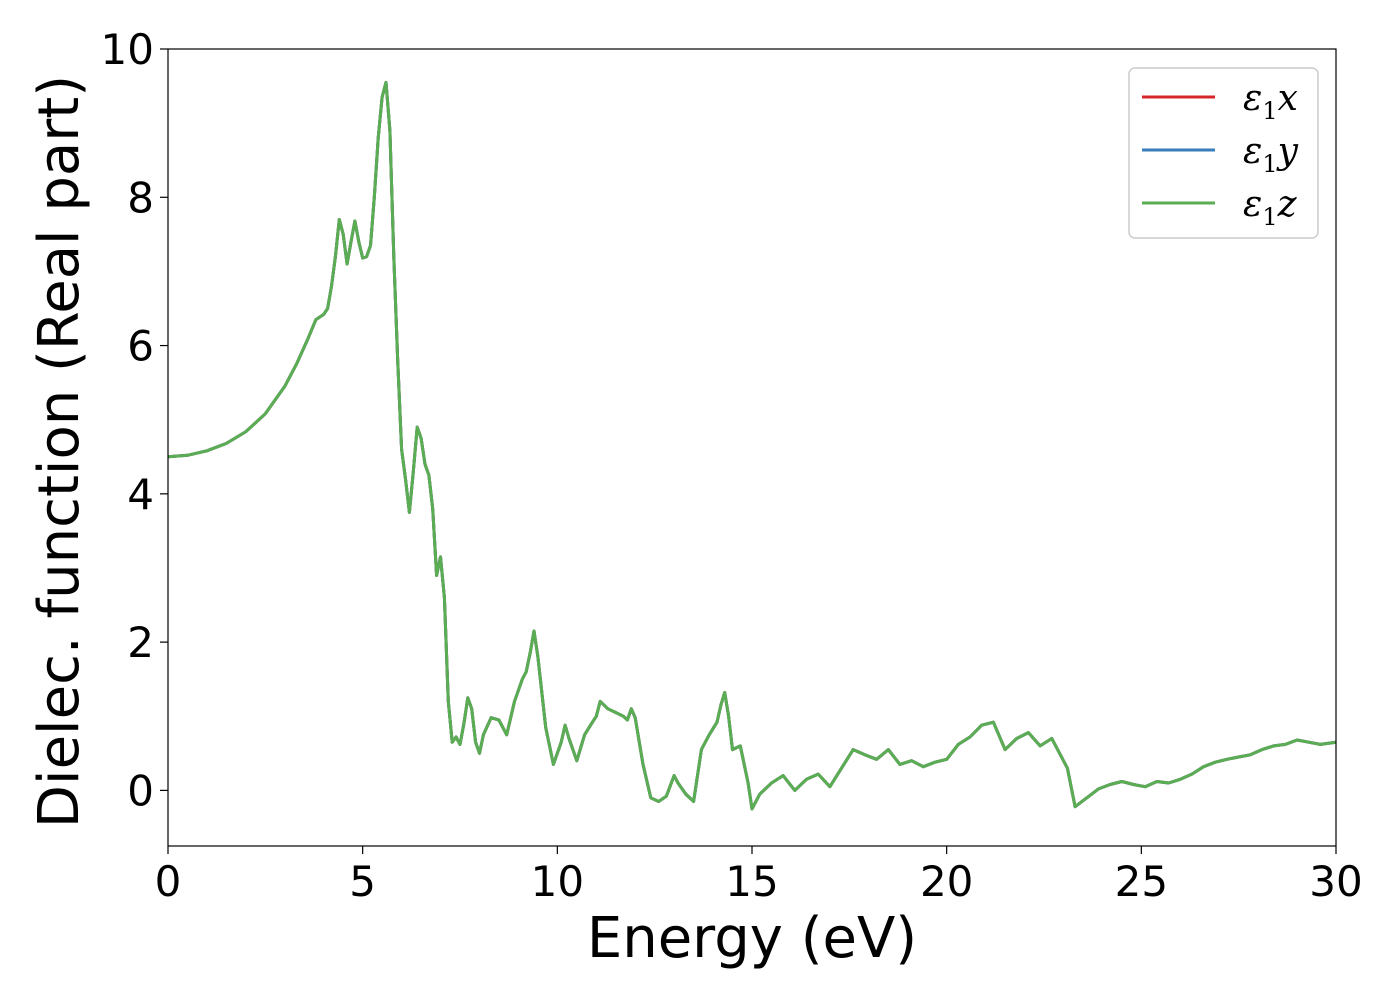 Image resolution: width=1400 pixels, height=1000 pixels. I want to click on x-axis-label: Energy (eV), so click(752, 938).